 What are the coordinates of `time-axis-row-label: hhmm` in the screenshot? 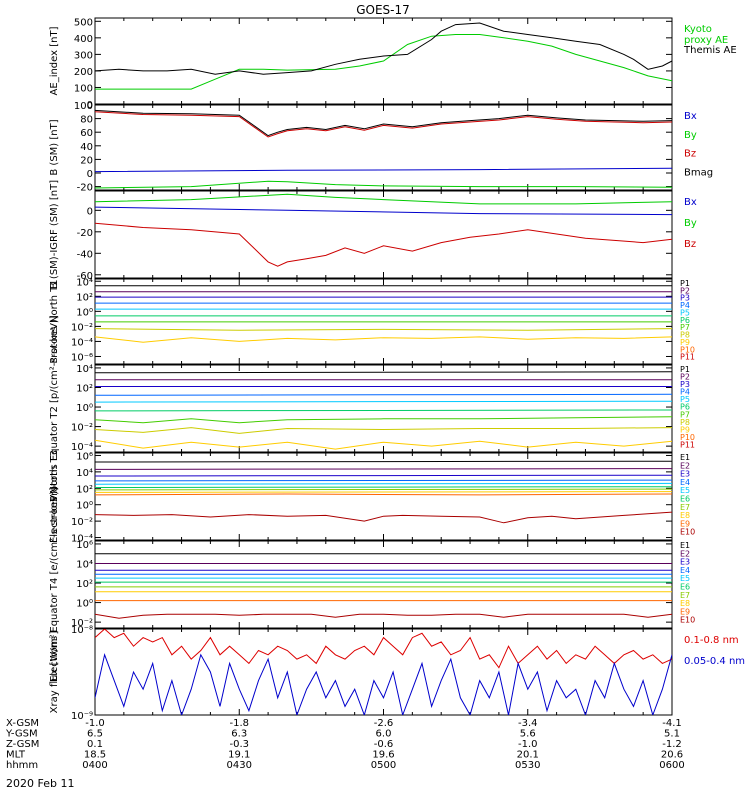 It's located at (22, 765).